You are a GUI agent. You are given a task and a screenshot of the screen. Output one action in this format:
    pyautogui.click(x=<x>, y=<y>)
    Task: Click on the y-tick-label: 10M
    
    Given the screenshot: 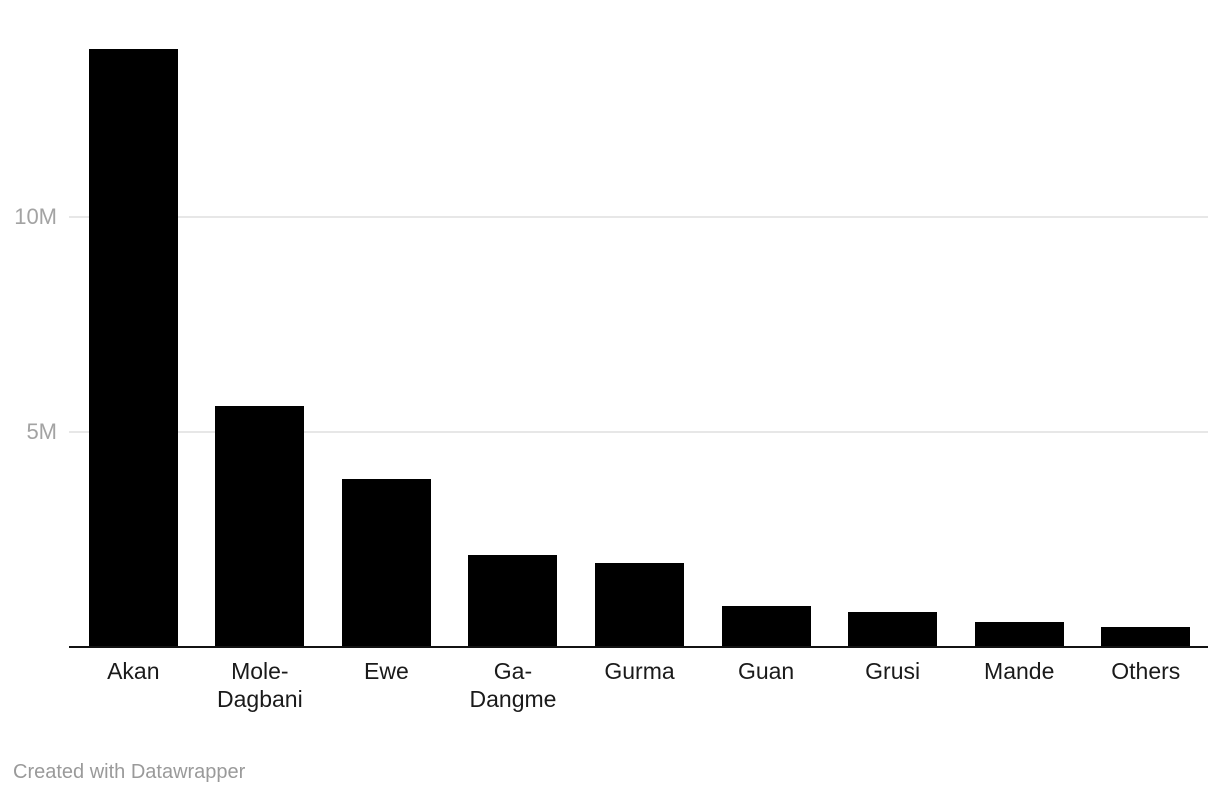 What is the action you would take?
    pyautogui.click(x=35, y=216)
    